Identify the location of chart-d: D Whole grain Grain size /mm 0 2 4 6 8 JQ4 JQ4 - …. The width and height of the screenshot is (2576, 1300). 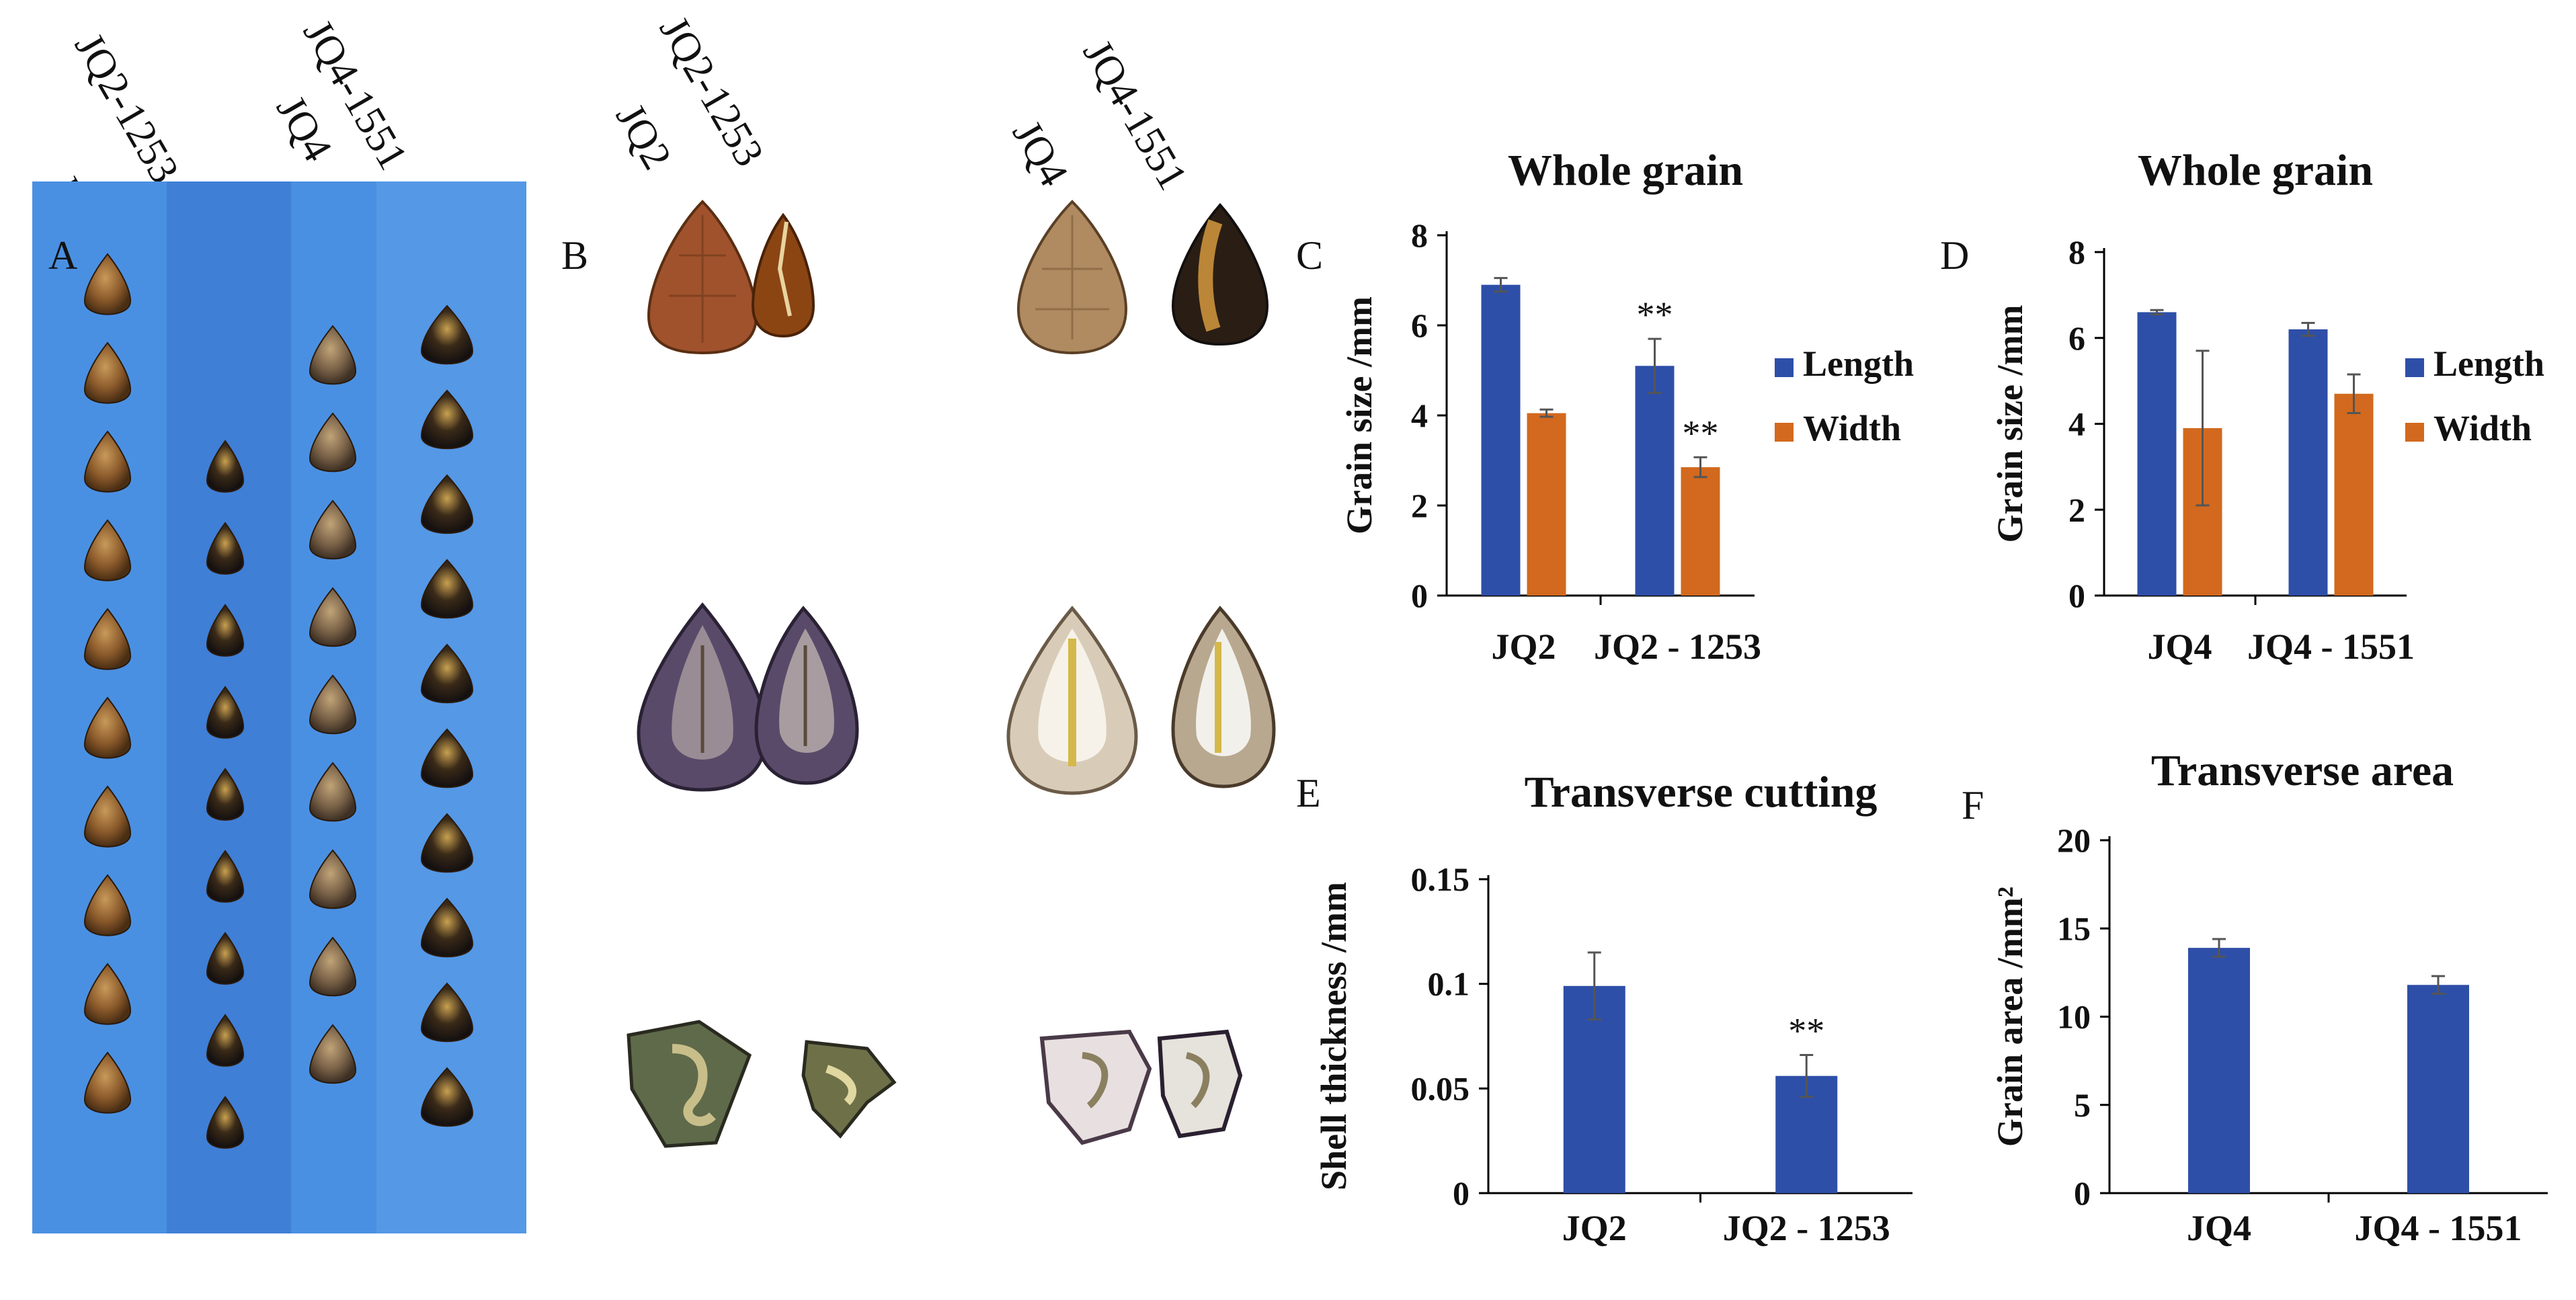
(2242, 406).